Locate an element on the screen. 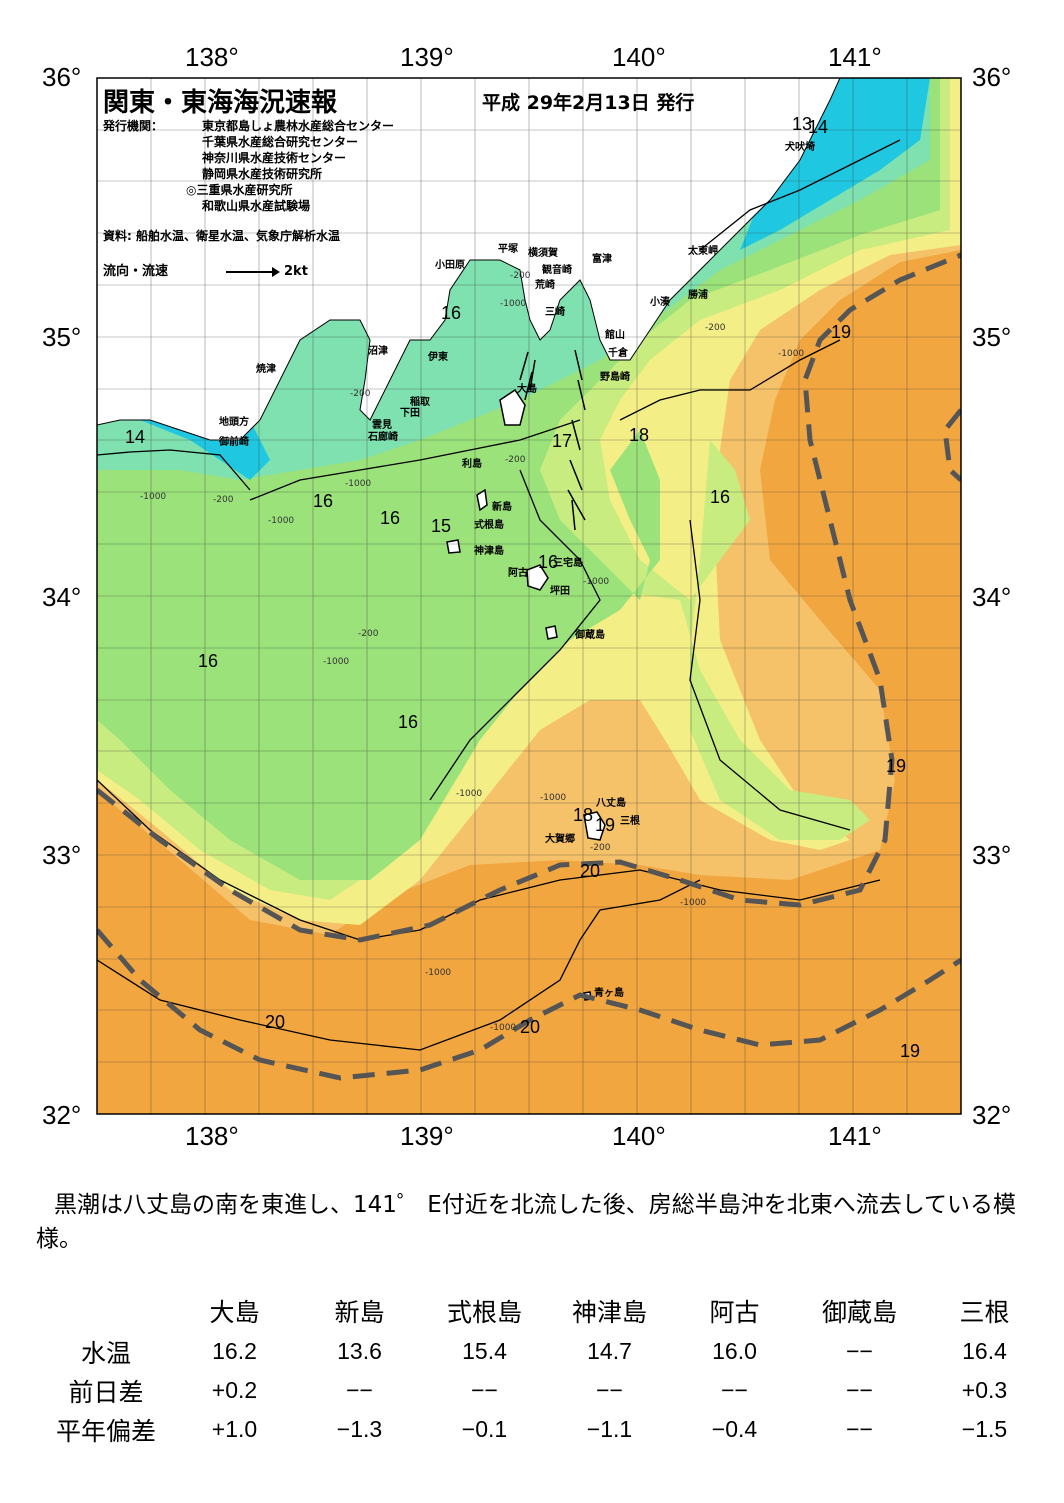 The height and width of the screenshot is (1503, 1064). column-header: 神津島 is located at coordinates (609, 1312).